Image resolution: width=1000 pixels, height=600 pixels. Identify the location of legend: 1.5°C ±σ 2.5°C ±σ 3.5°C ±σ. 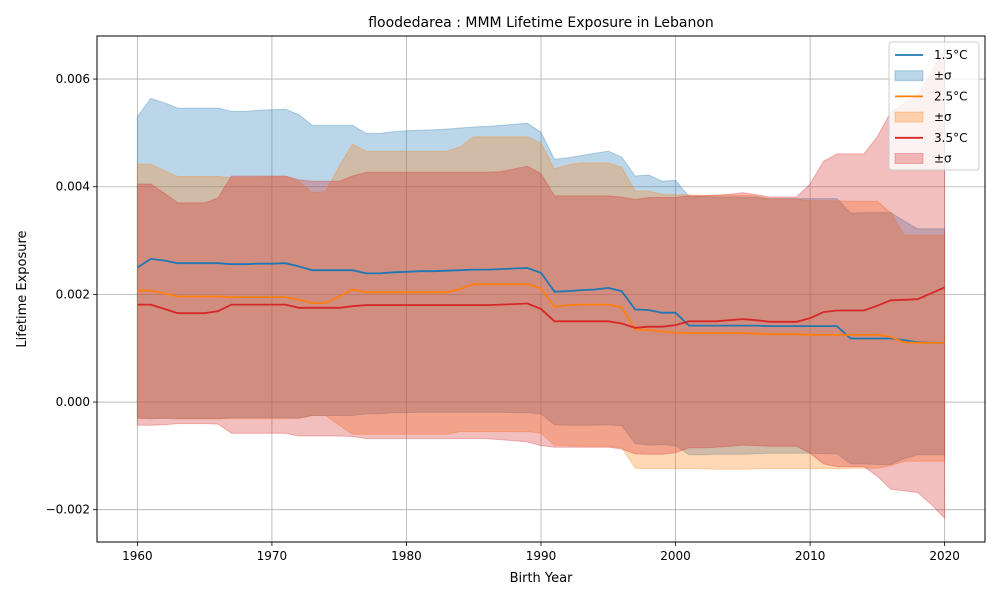
(934, 106).